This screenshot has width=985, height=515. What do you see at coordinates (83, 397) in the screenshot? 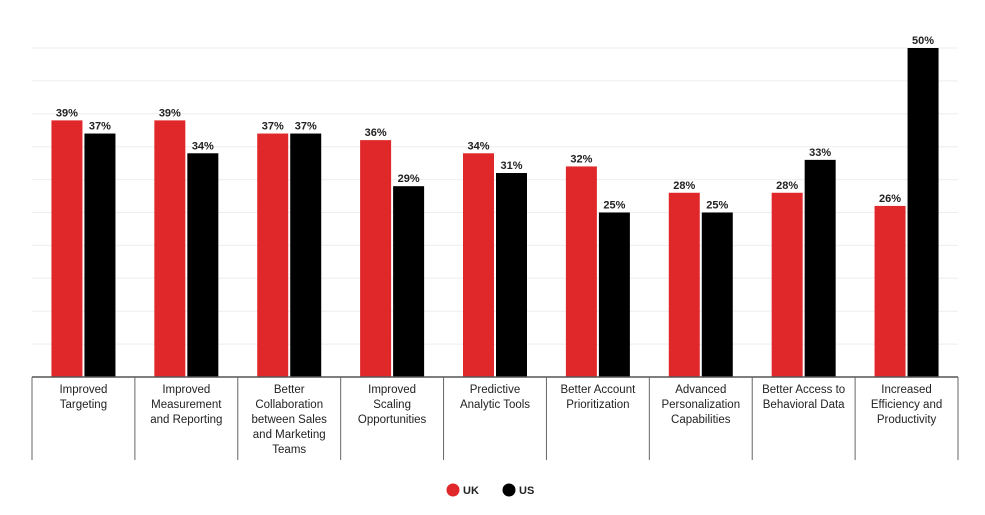
I see `category-label: Improved Targeting` at bounding box center [83, 397].